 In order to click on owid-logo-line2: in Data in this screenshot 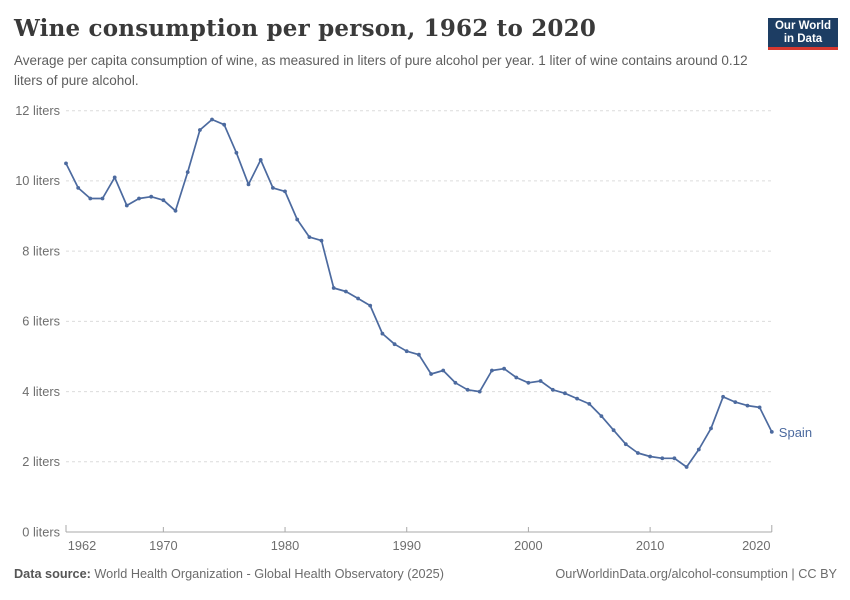, I will do `click(803, 38)`.